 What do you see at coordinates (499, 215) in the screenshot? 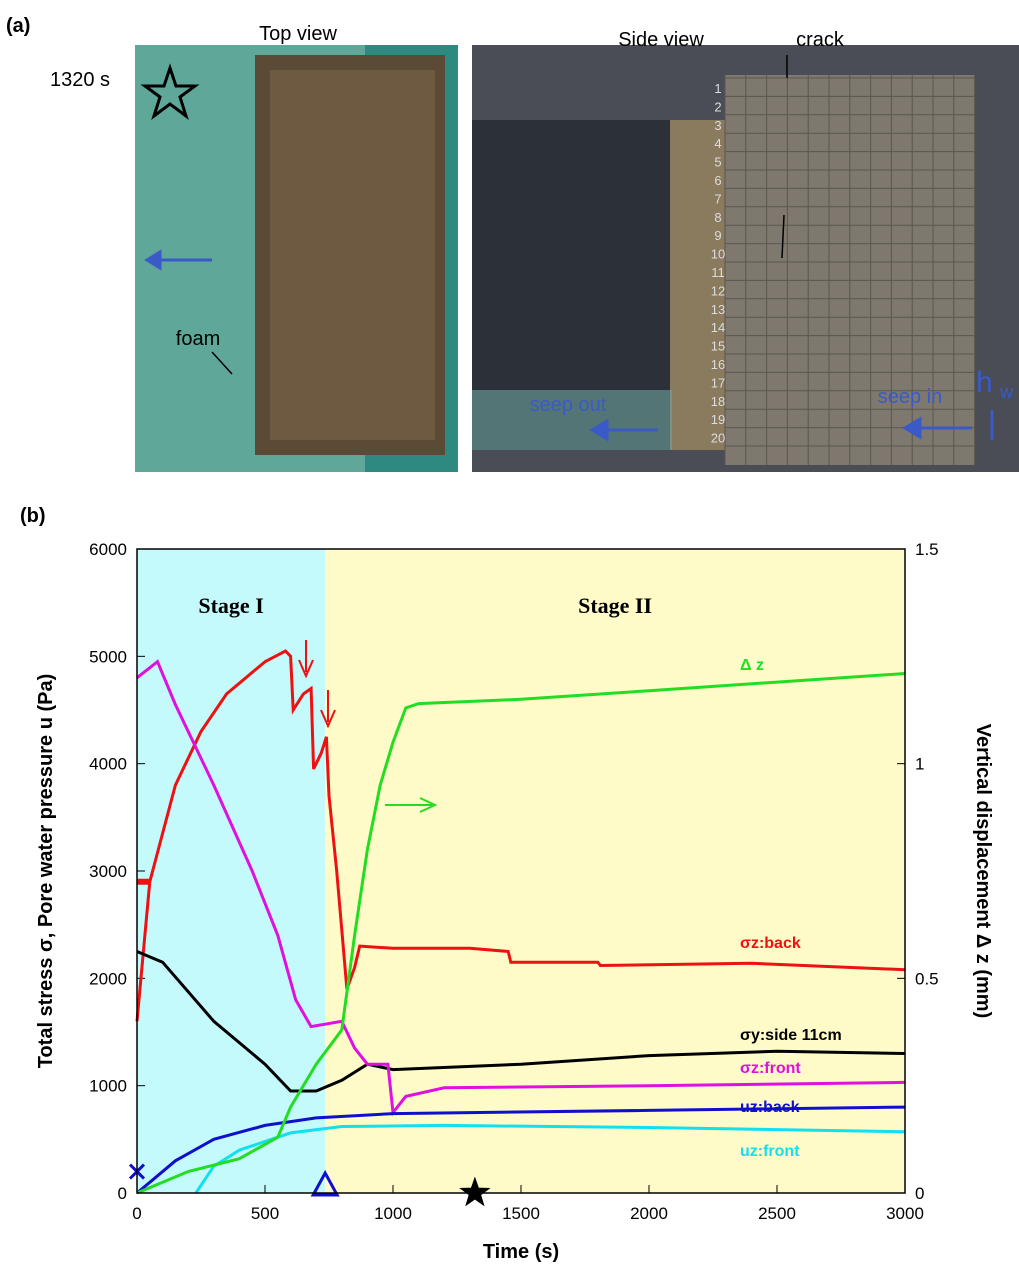
I see `black-arrows` at bounding box center [499, 215].